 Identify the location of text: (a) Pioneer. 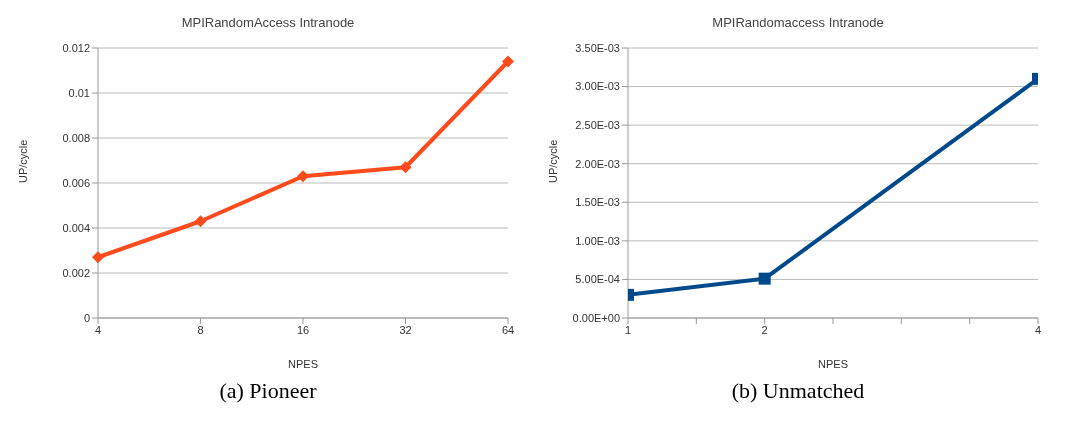
(268, 391).